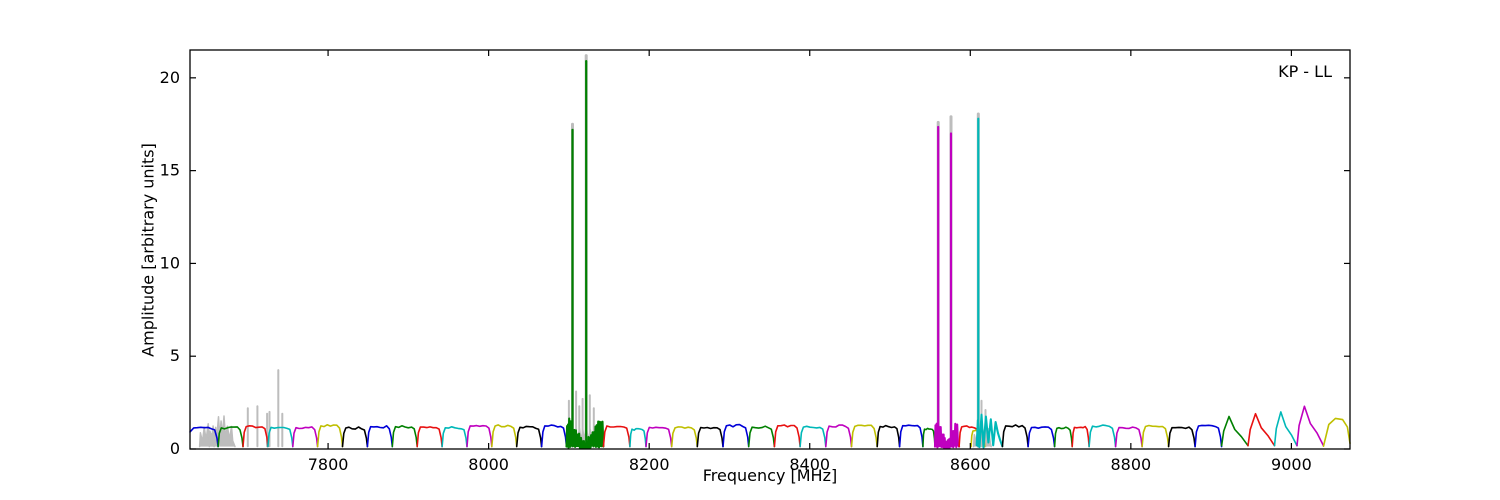 The width and height of the screenshot is (1500, 500). Describe the element at coordinates (649, 464) in the screenshot. I see `x-tick-label: 8200` at that location.